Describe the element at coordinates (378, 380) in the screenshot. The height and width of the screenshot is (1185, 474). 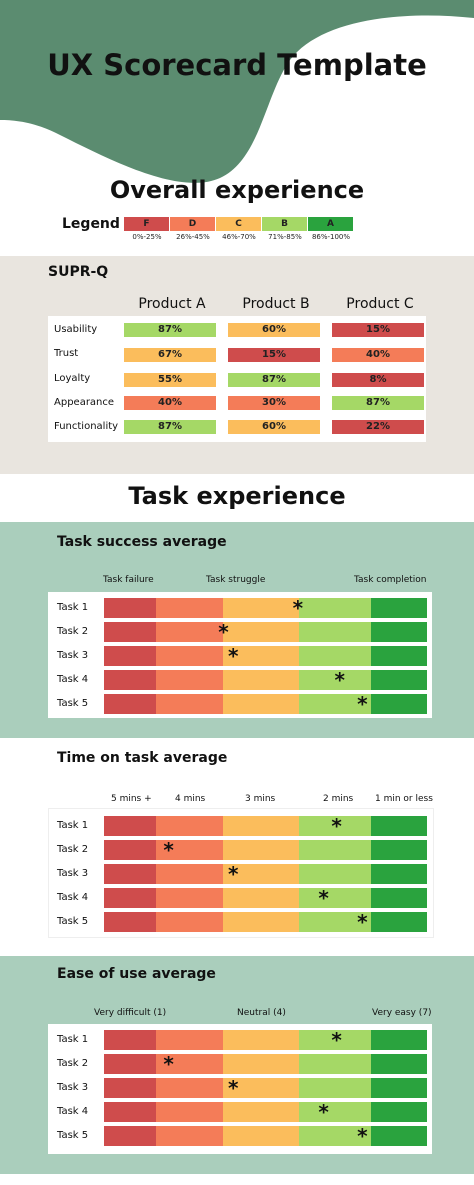
I see `score-cell: 8%` at that location.